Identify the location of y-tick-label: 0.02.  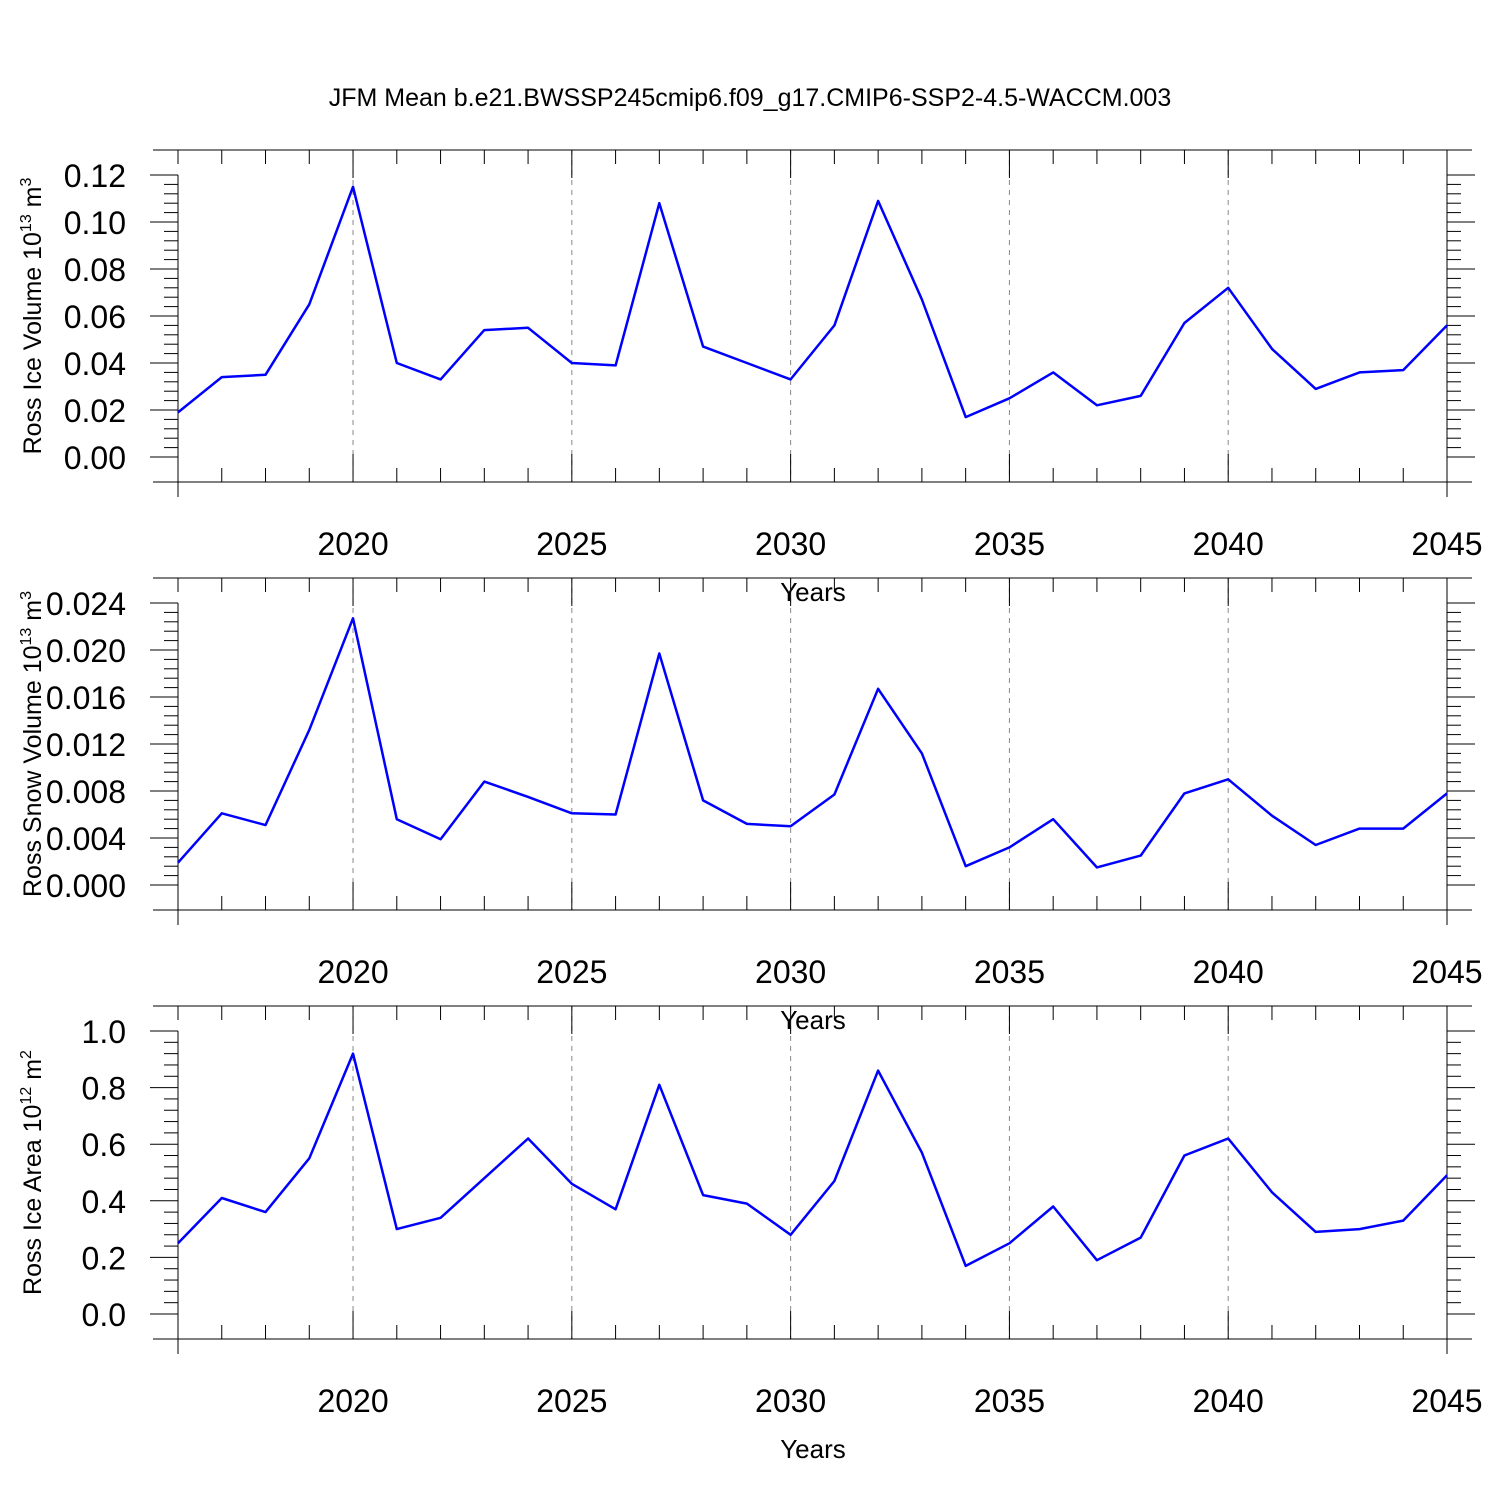
(95, 411).